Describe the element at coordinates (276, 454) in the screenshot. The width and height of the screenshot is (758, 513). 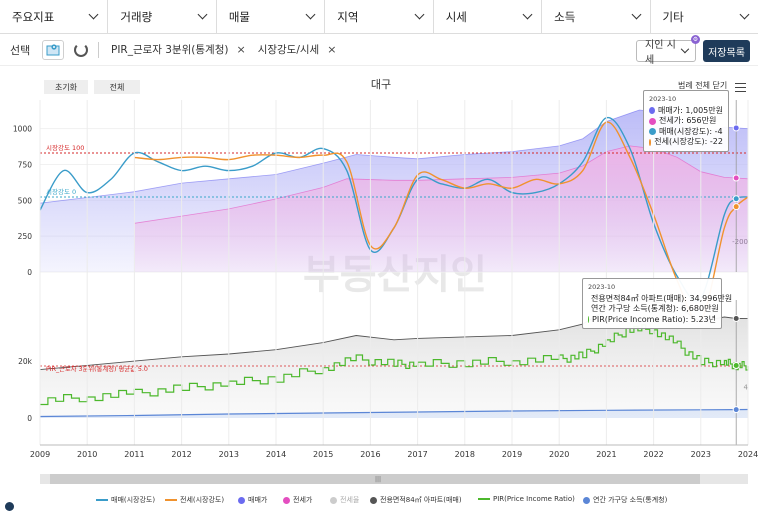
I see `x-tick-label: 2014` at that location.